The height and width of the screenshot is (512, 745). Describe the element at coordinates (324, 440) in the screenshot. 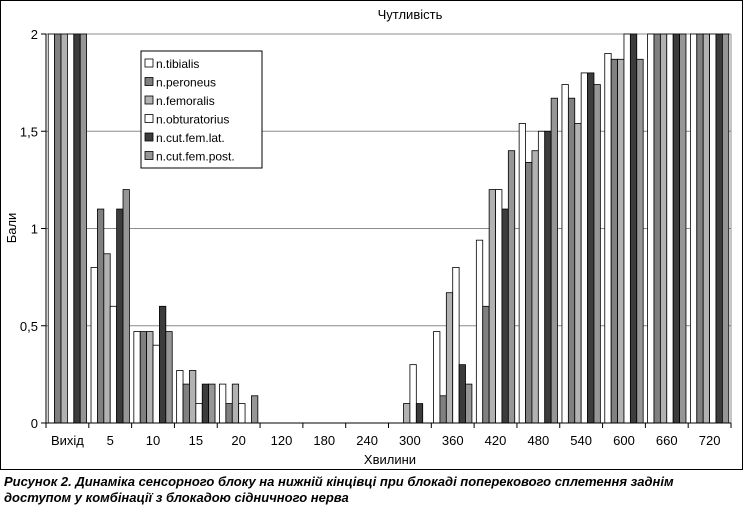

I see `x-tick-label: 180` at that location.